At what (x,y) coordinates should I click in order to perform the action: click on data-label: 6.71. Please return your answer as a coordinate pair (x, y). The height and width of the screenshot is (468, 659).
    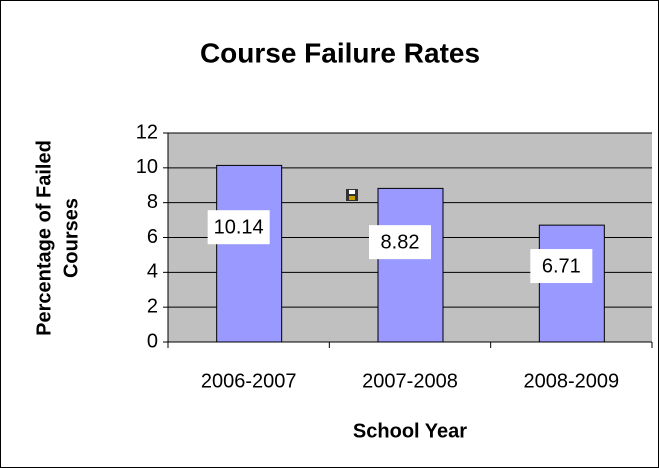
    Looking at the image, I should click on (561, 266).